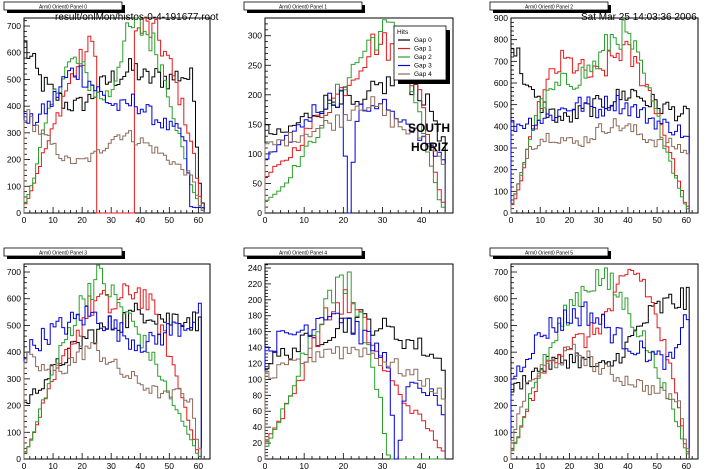  I want to click on panel-title: Arm0 Orient0 Panel 3, so click(63, 253).